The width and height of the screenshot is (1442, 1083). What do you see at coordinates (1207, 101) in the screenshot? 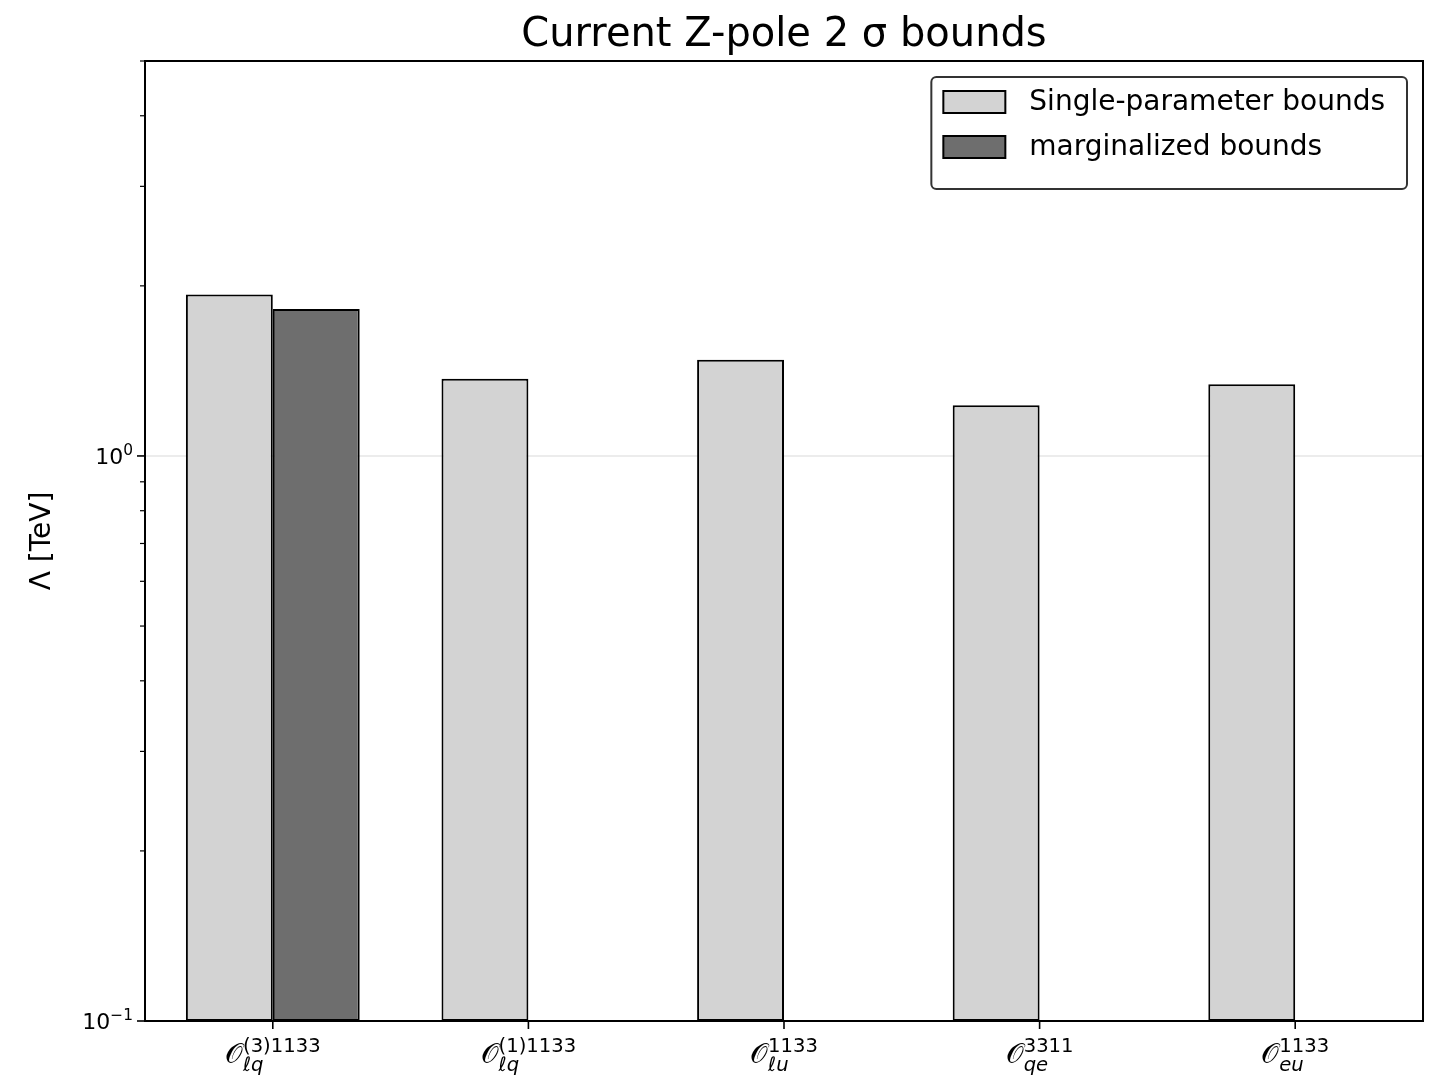
I see `legend-label: Single-parameter bounds` at bounding box center [1207, 101].